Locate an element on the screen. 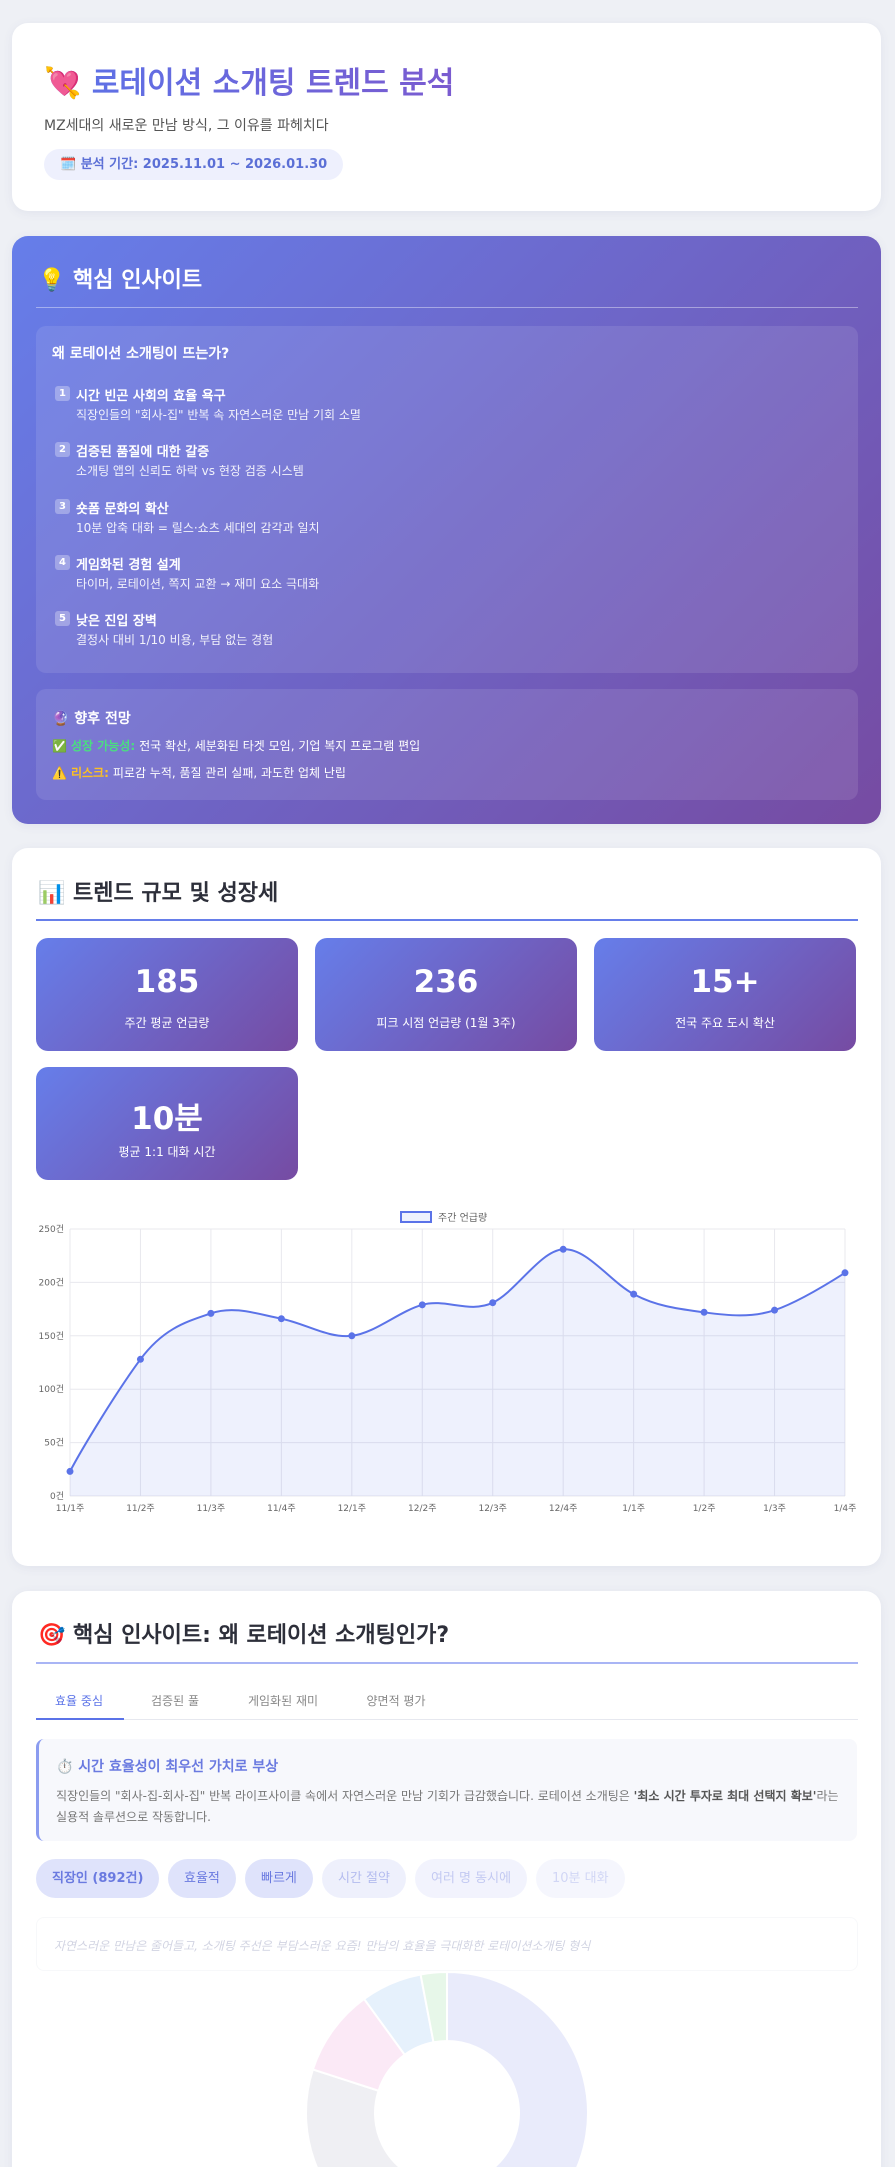 This screenshot has width=895, height=2167. chip: 시간 절약 is located at coordinates (364, 1878).